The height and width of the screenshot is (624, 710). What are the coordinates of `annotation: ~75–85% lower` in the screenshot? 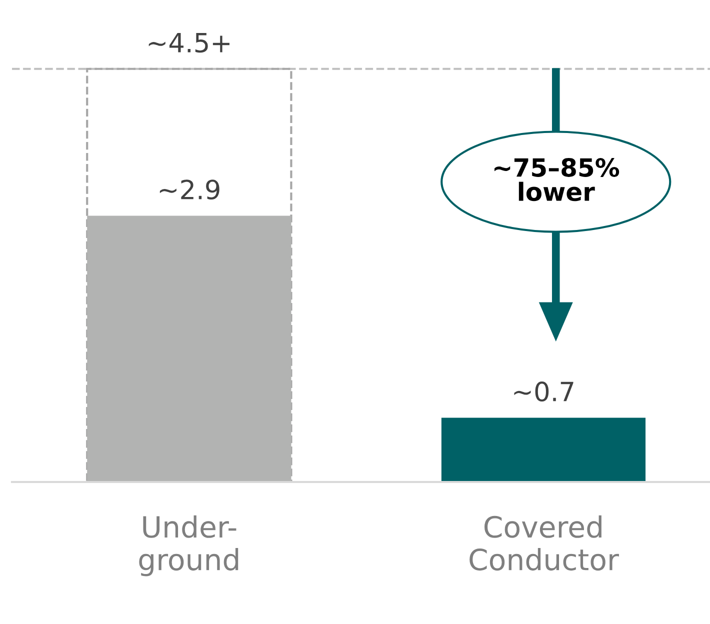 It's located at (557, 180).